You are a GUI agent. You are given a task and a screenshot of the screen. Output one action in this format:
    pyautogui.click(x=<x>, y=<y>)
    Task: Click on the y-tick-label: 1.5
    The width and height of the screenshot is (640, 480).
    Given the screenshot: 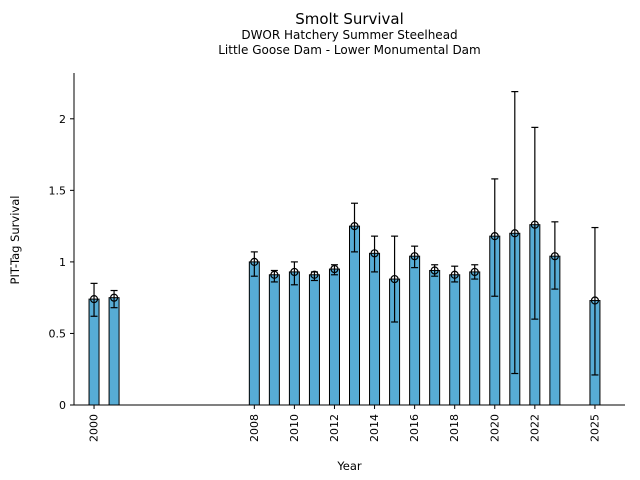 What is the action you would take?
    pyautogui.click(x=58, y=190)
    